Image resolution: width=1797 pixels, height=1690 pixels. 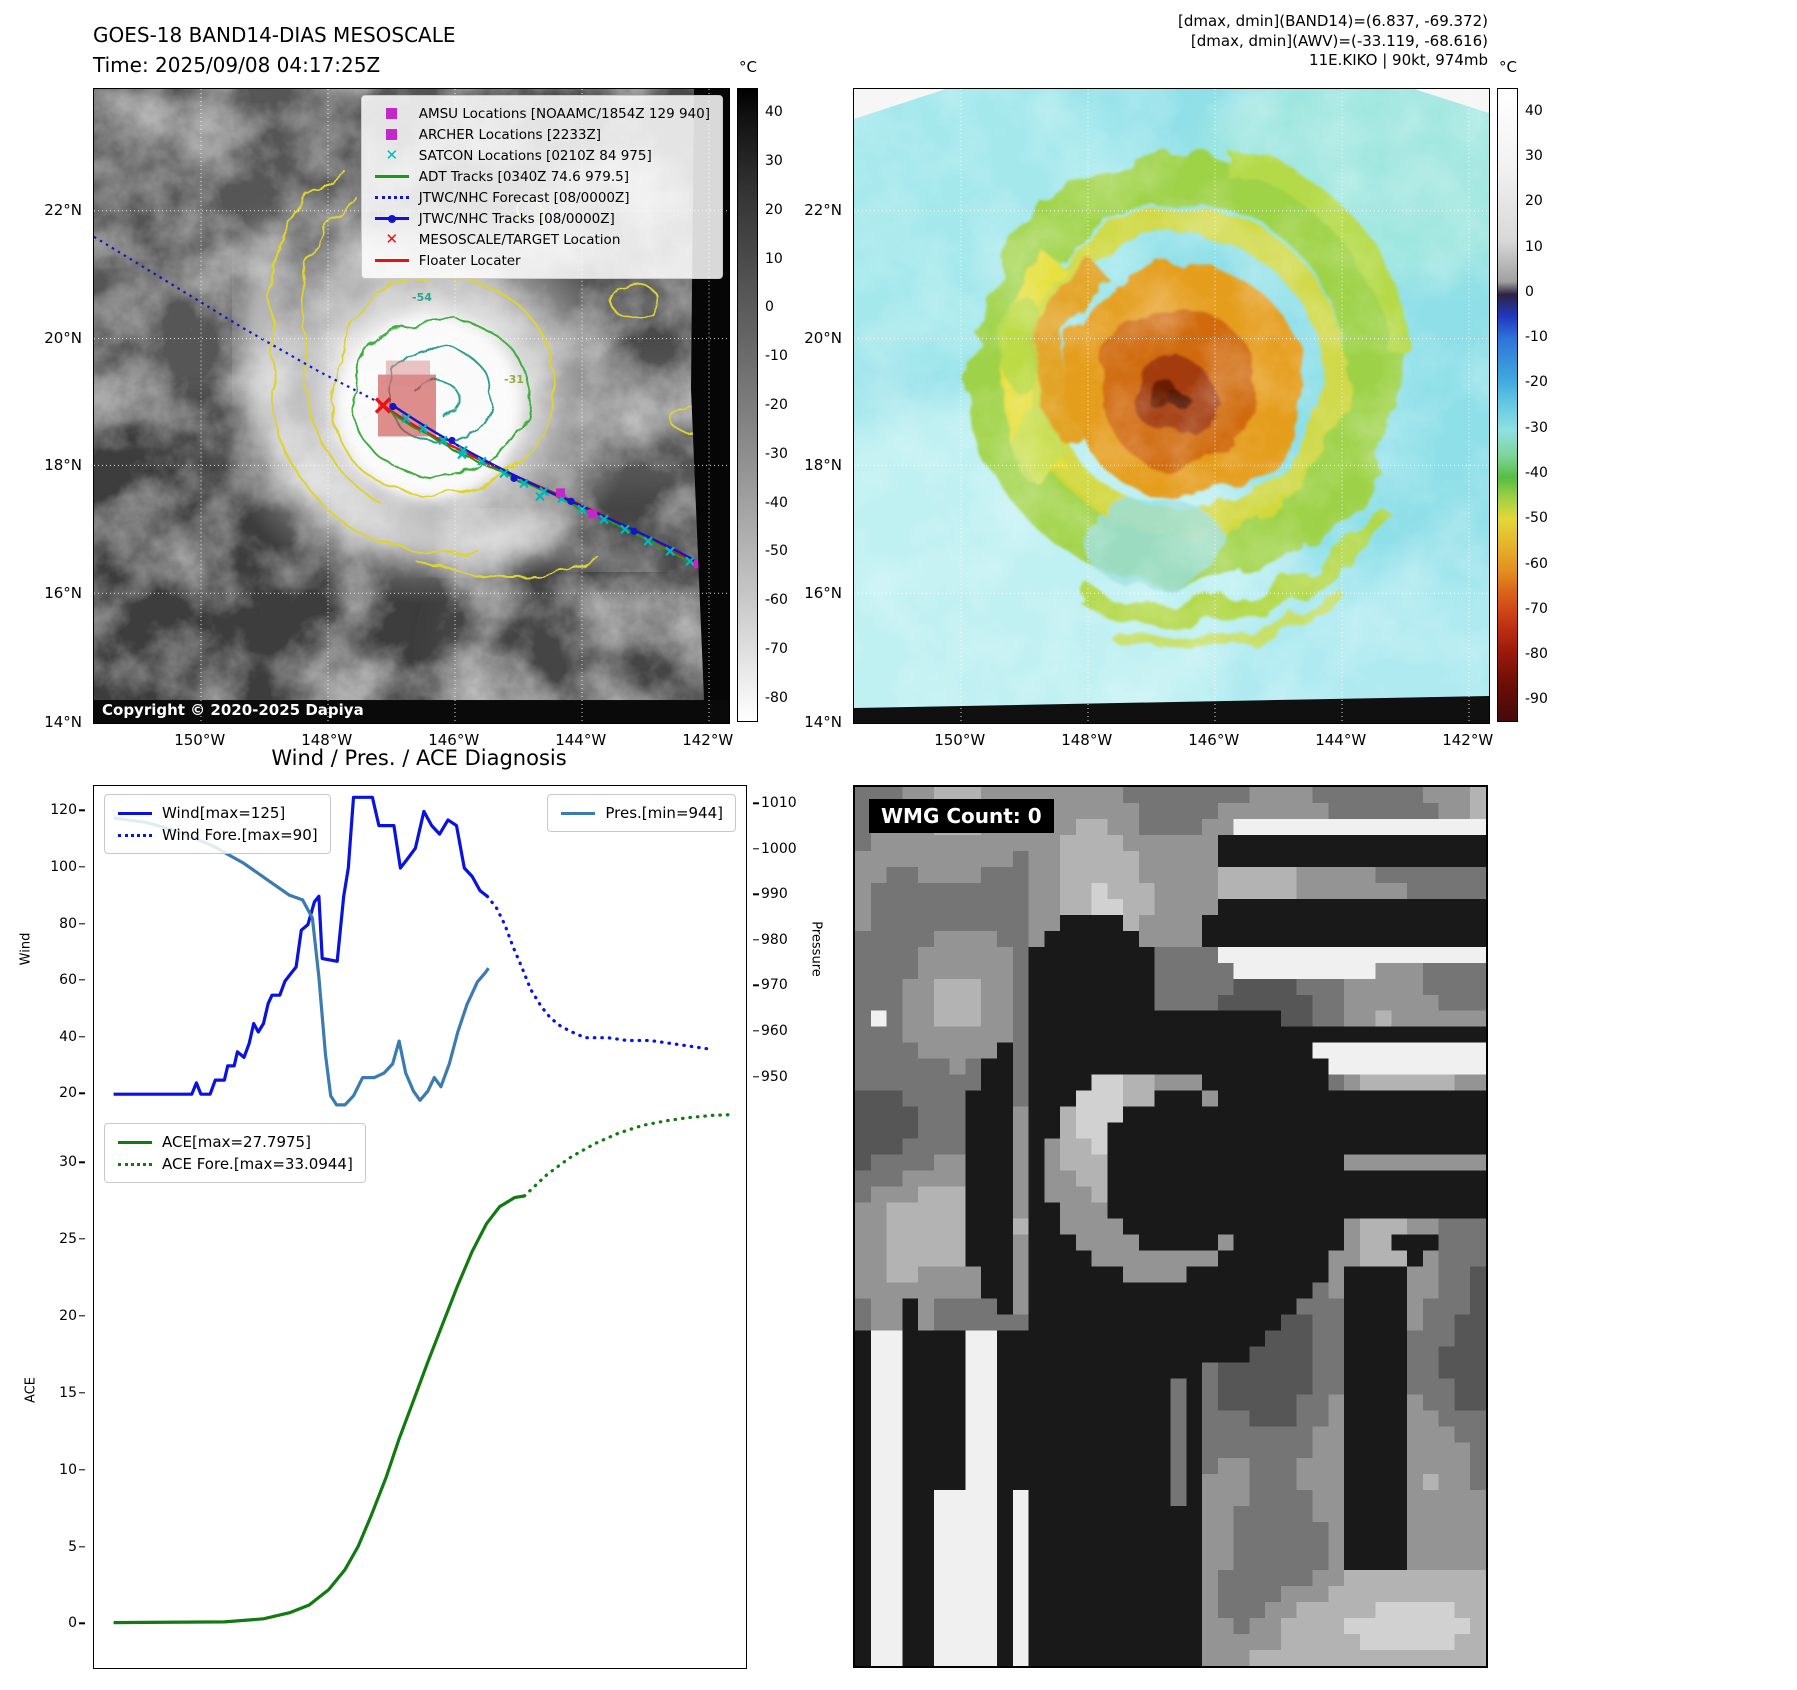 I want to click on legend-item: JTWC/NHC Tracks [08/0000Z], so click(x=542, y=218).